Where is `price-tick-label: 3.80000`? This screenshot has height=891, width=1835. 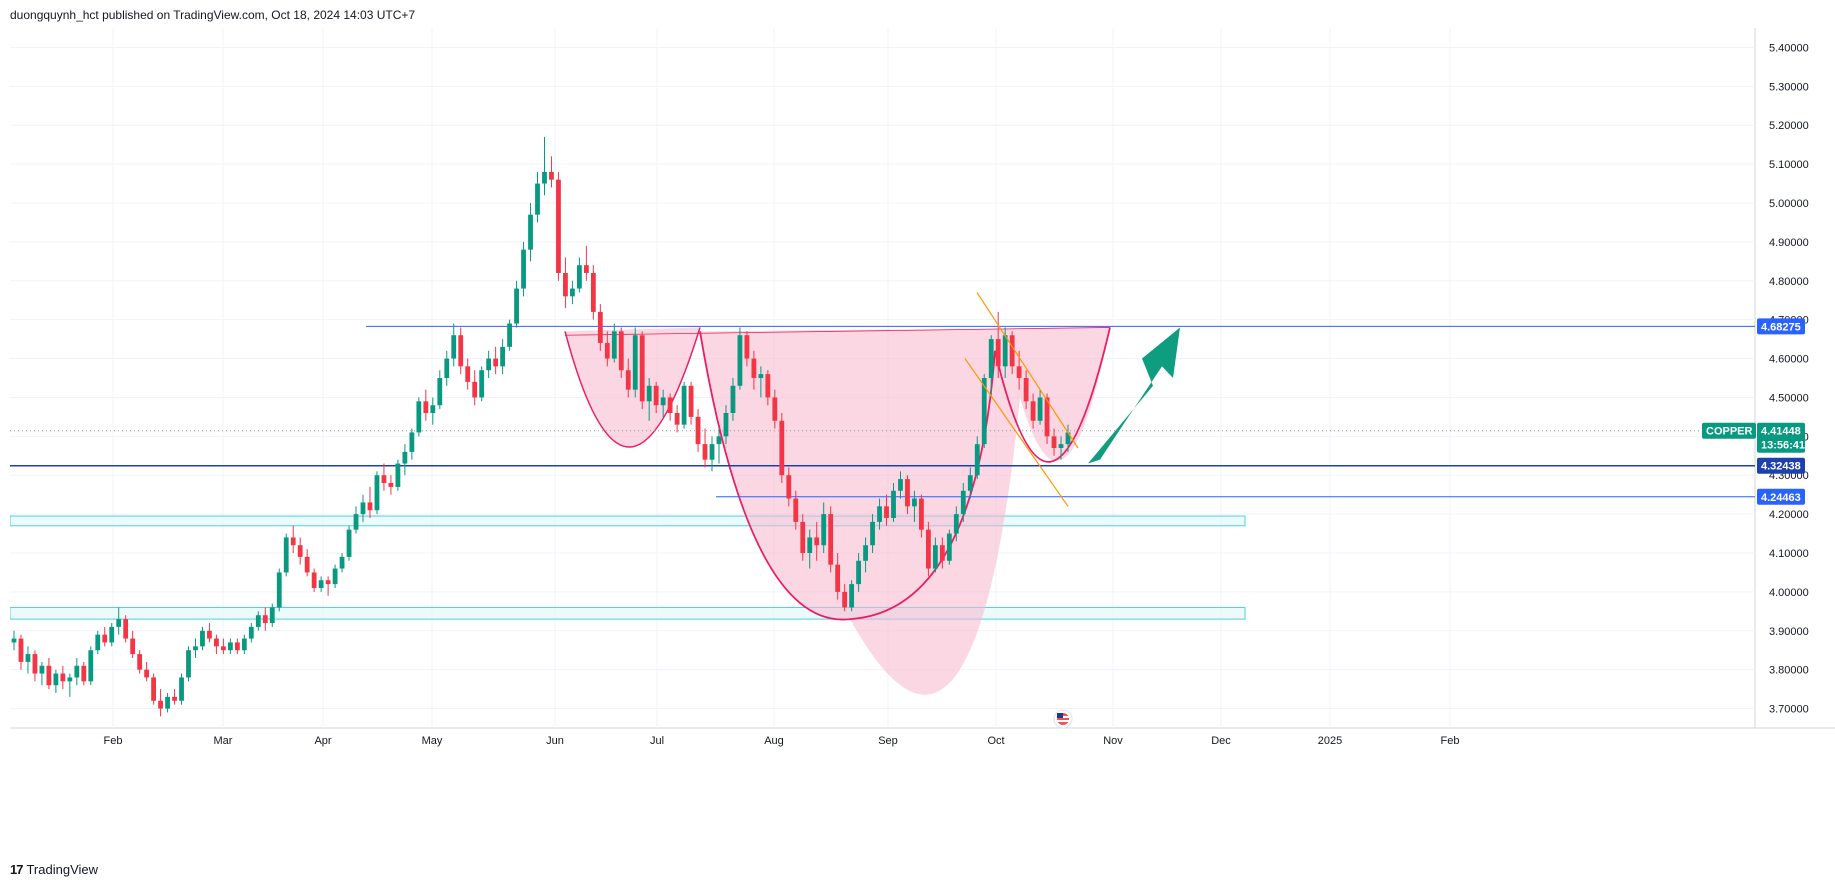
price-tick-label: 3.80000 is located at coordinates (1789, 671).